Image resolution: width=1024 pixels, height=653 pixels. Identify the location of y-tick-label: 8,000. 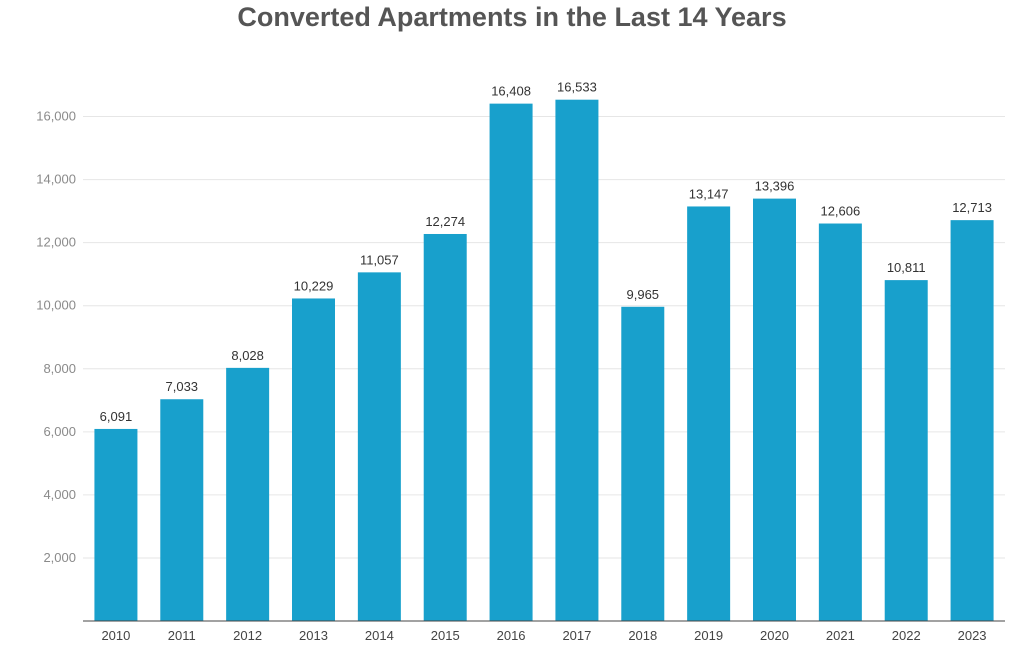
(59, 368).